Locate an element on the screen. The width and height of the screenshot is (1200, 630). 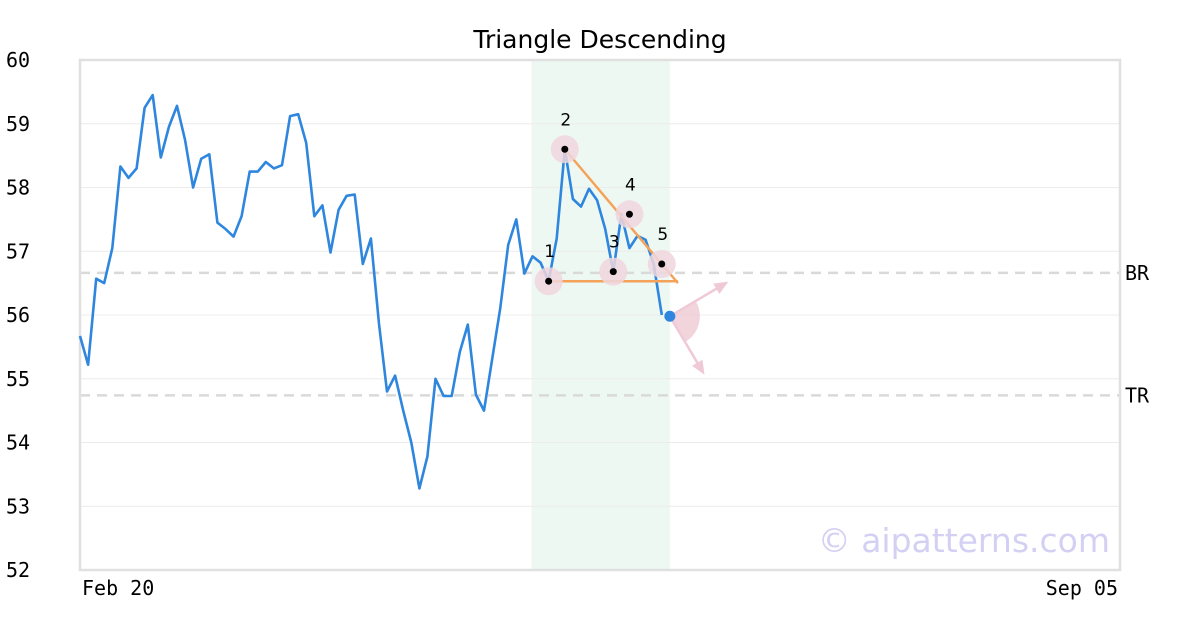
pattern-point-label: 1 is located at coordinates (549, 252).